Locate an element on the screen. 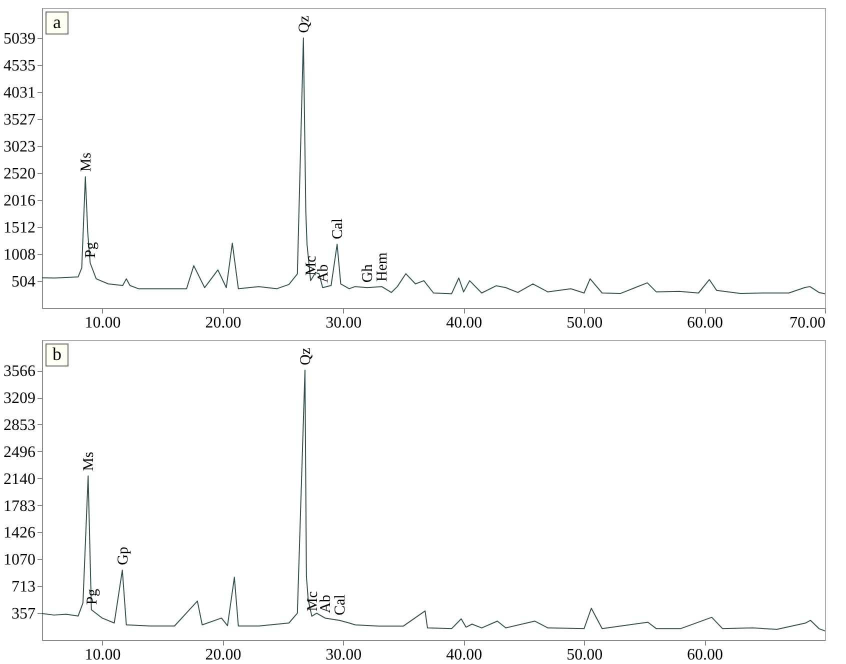 The image size is (846, 664). y-tick-label: 4535 is located at coordinates (20, 66).